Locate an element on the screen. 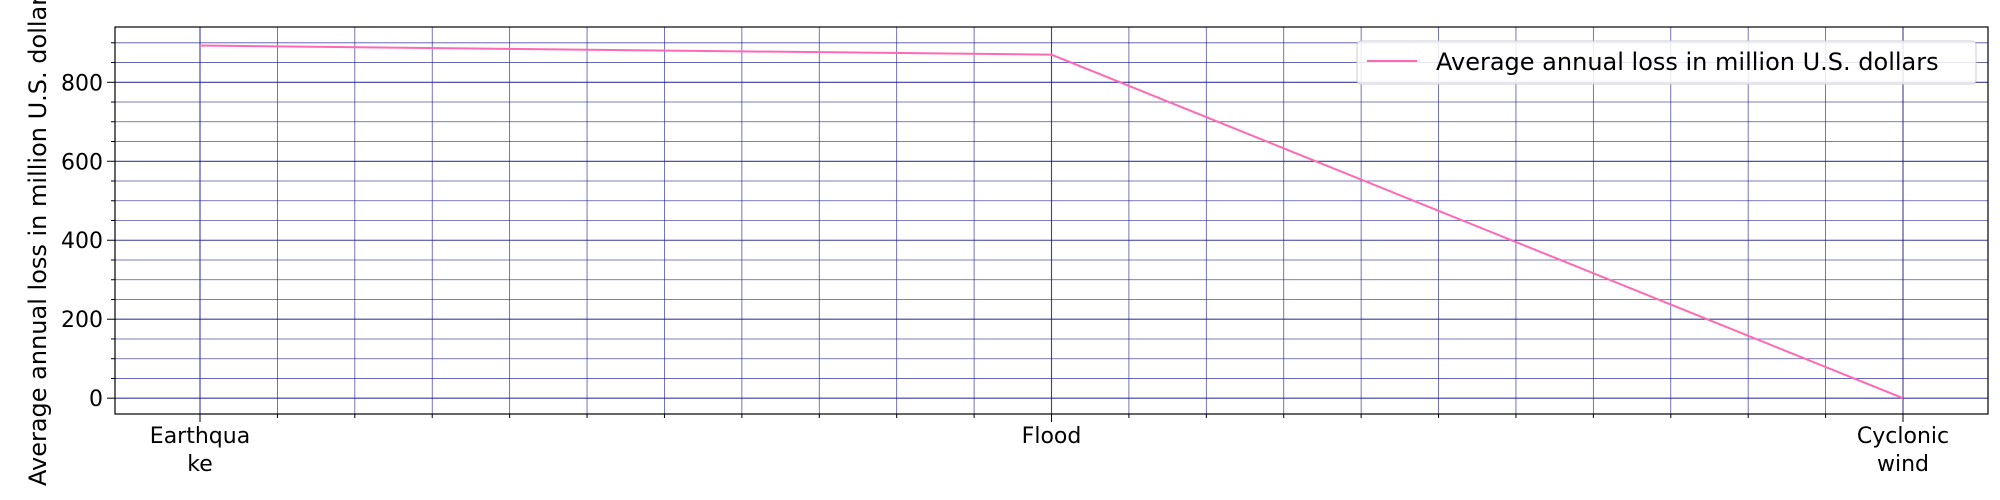 The width and height of the screenshot is (2000, 500). x-tick-label: Flood is located at coordinates (1052, 436).